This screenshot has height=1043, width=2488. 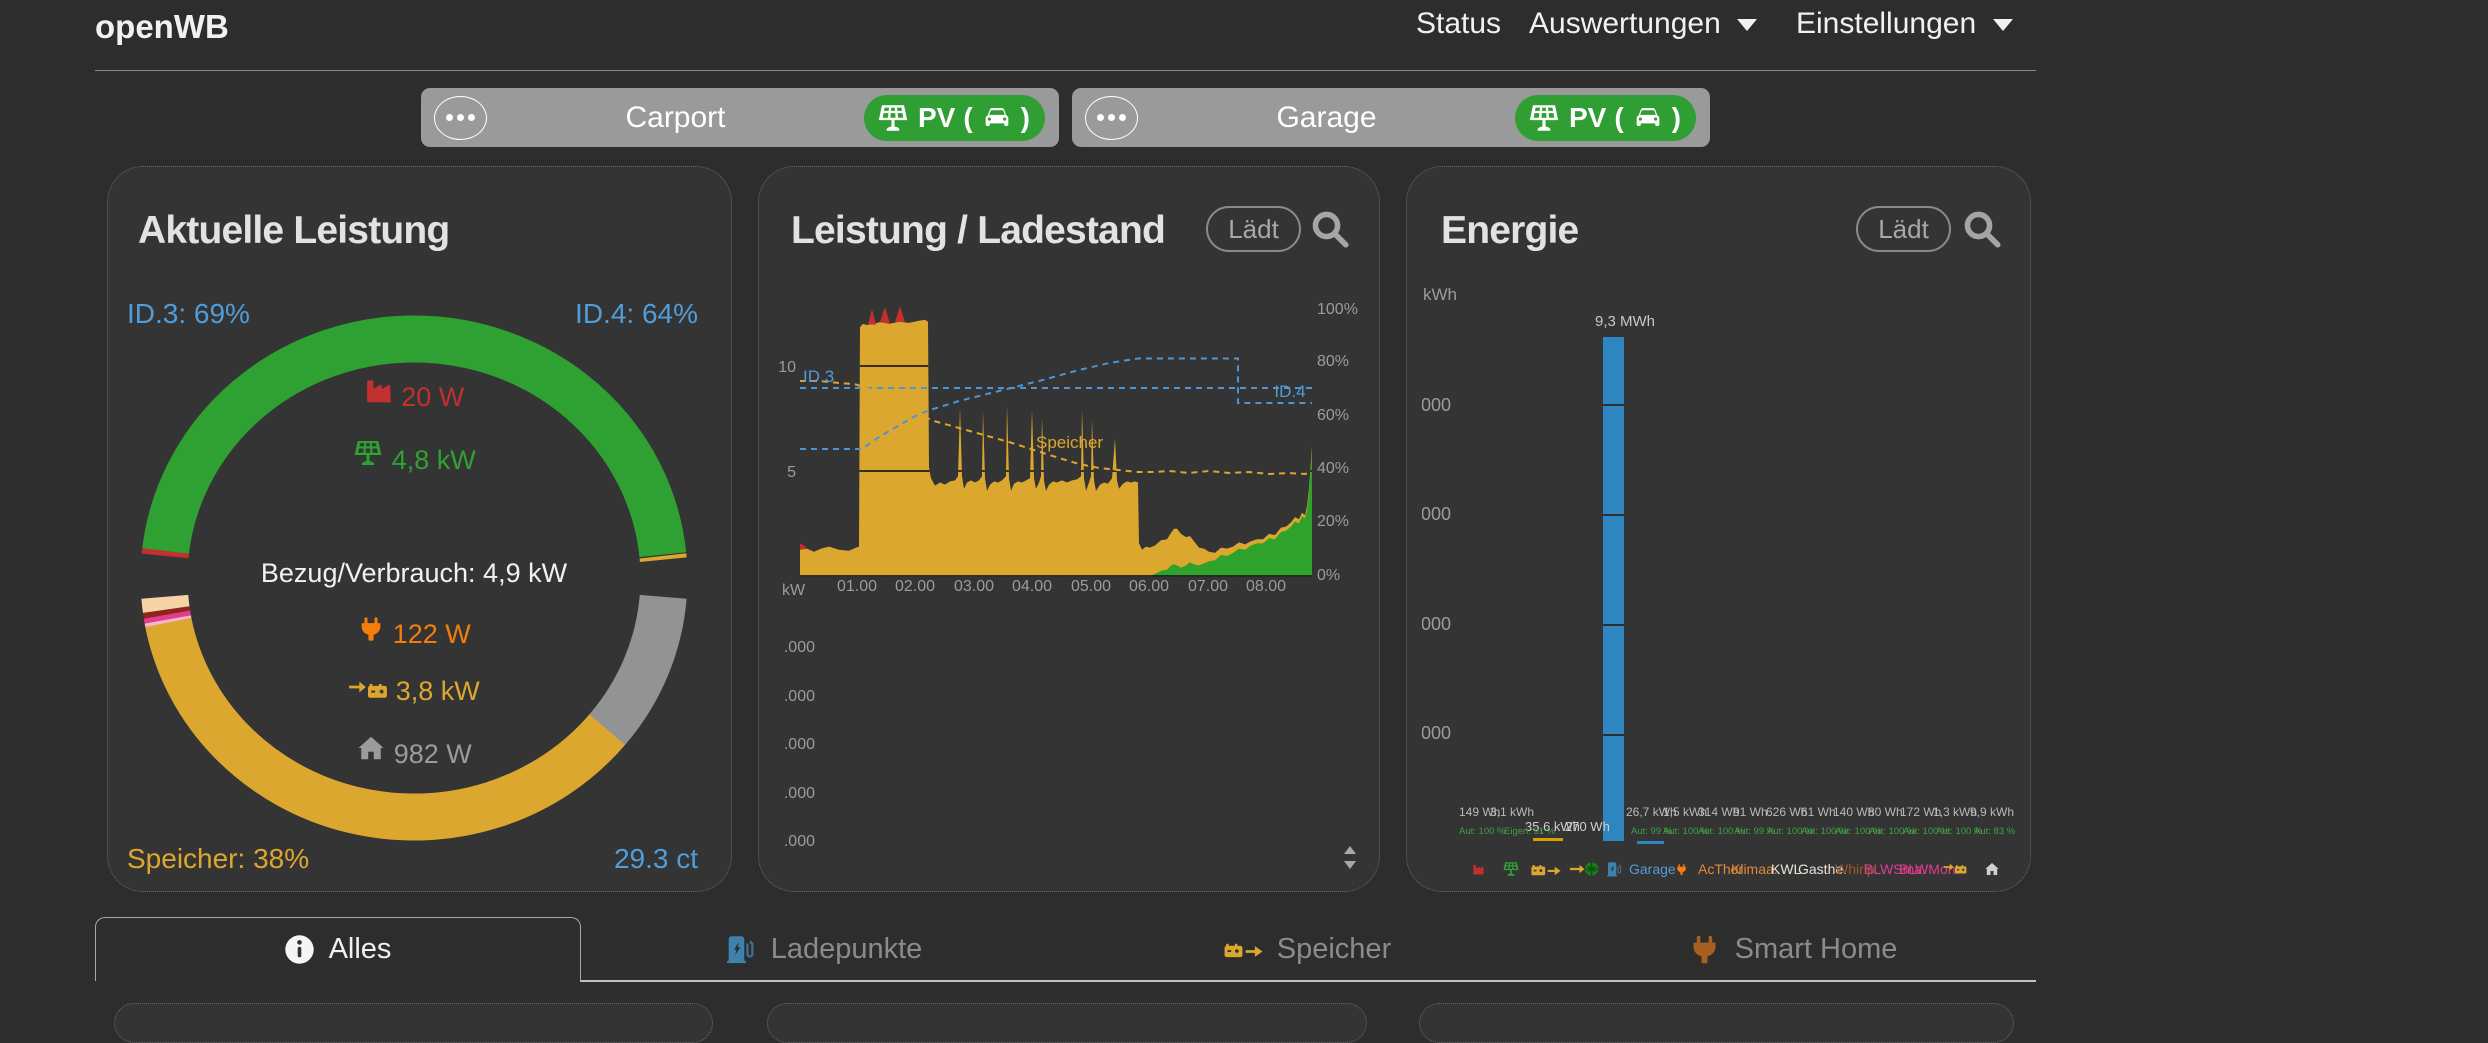 I want to click on svg-text: kW, so click(x=794, y=590).